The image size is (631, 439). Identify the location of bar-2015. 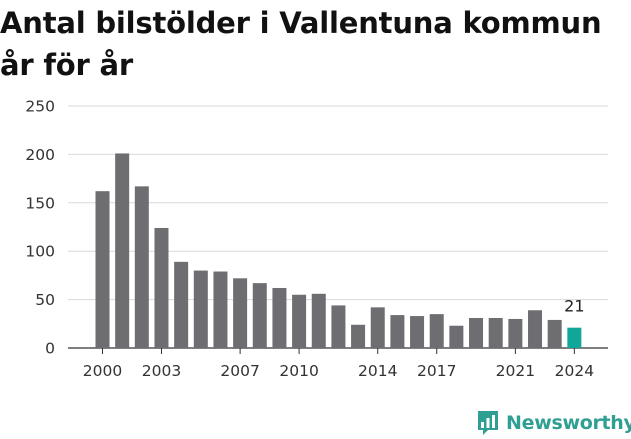
(397, 331).